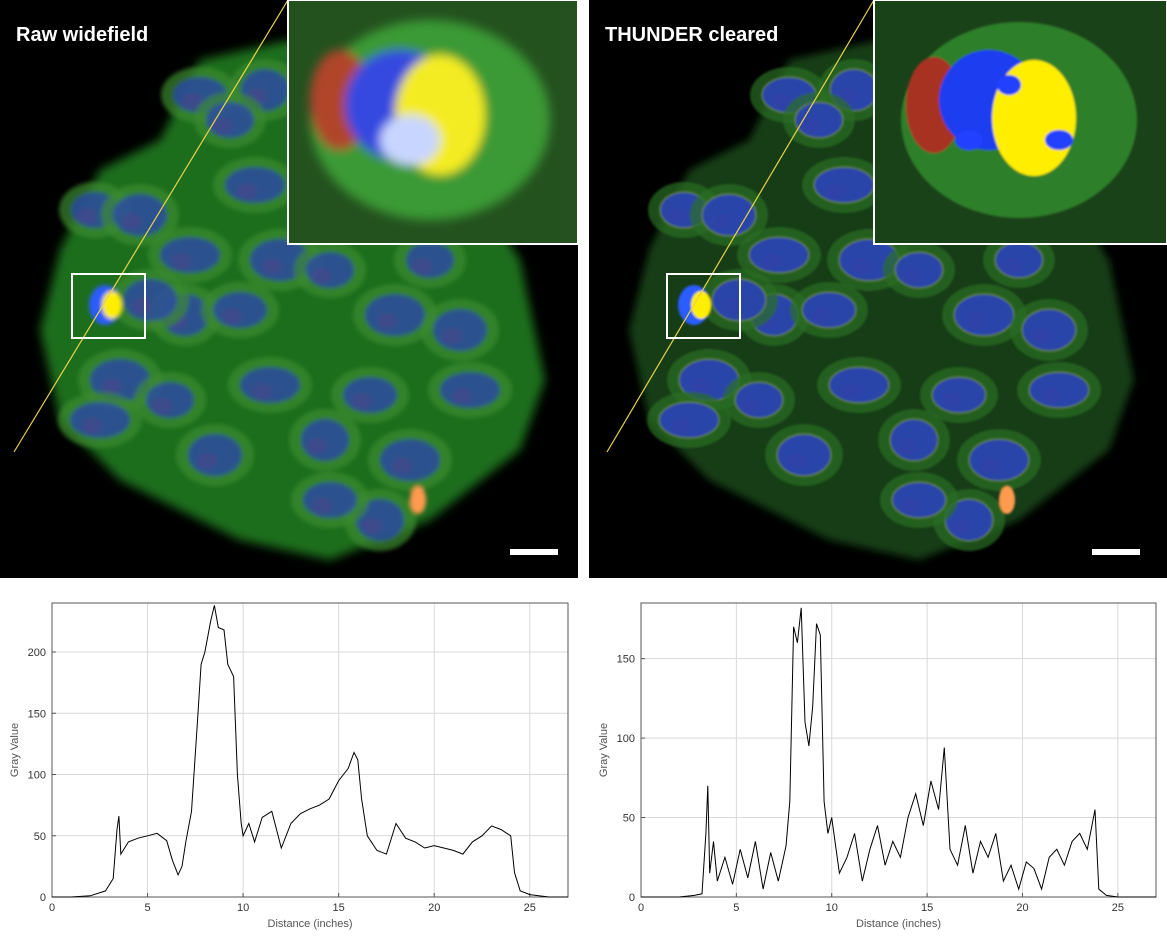 The height and width of the screenshot is (948, 1167). What do you see at coordinates (82, 35) in the screenshot?
I see `panel-title: Raw widefield` at bounding box center [82, 35].